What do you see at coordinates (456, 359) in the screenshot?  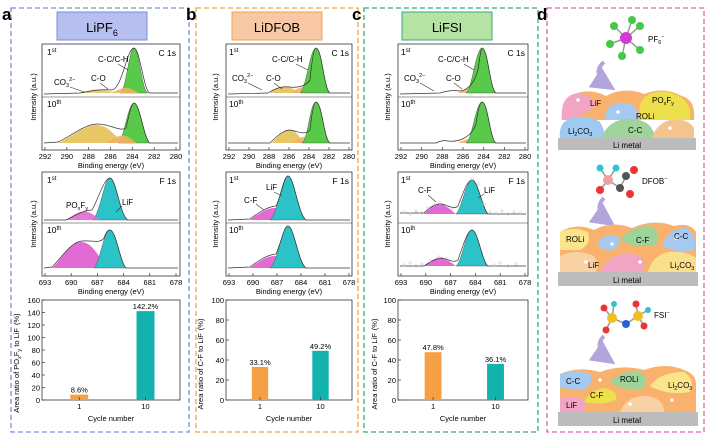 I see `bar-chart-c: 0 20 40 60 80 100 47.8% 1 36.1% 10 Cycle number` at bounding box center [456, 359].